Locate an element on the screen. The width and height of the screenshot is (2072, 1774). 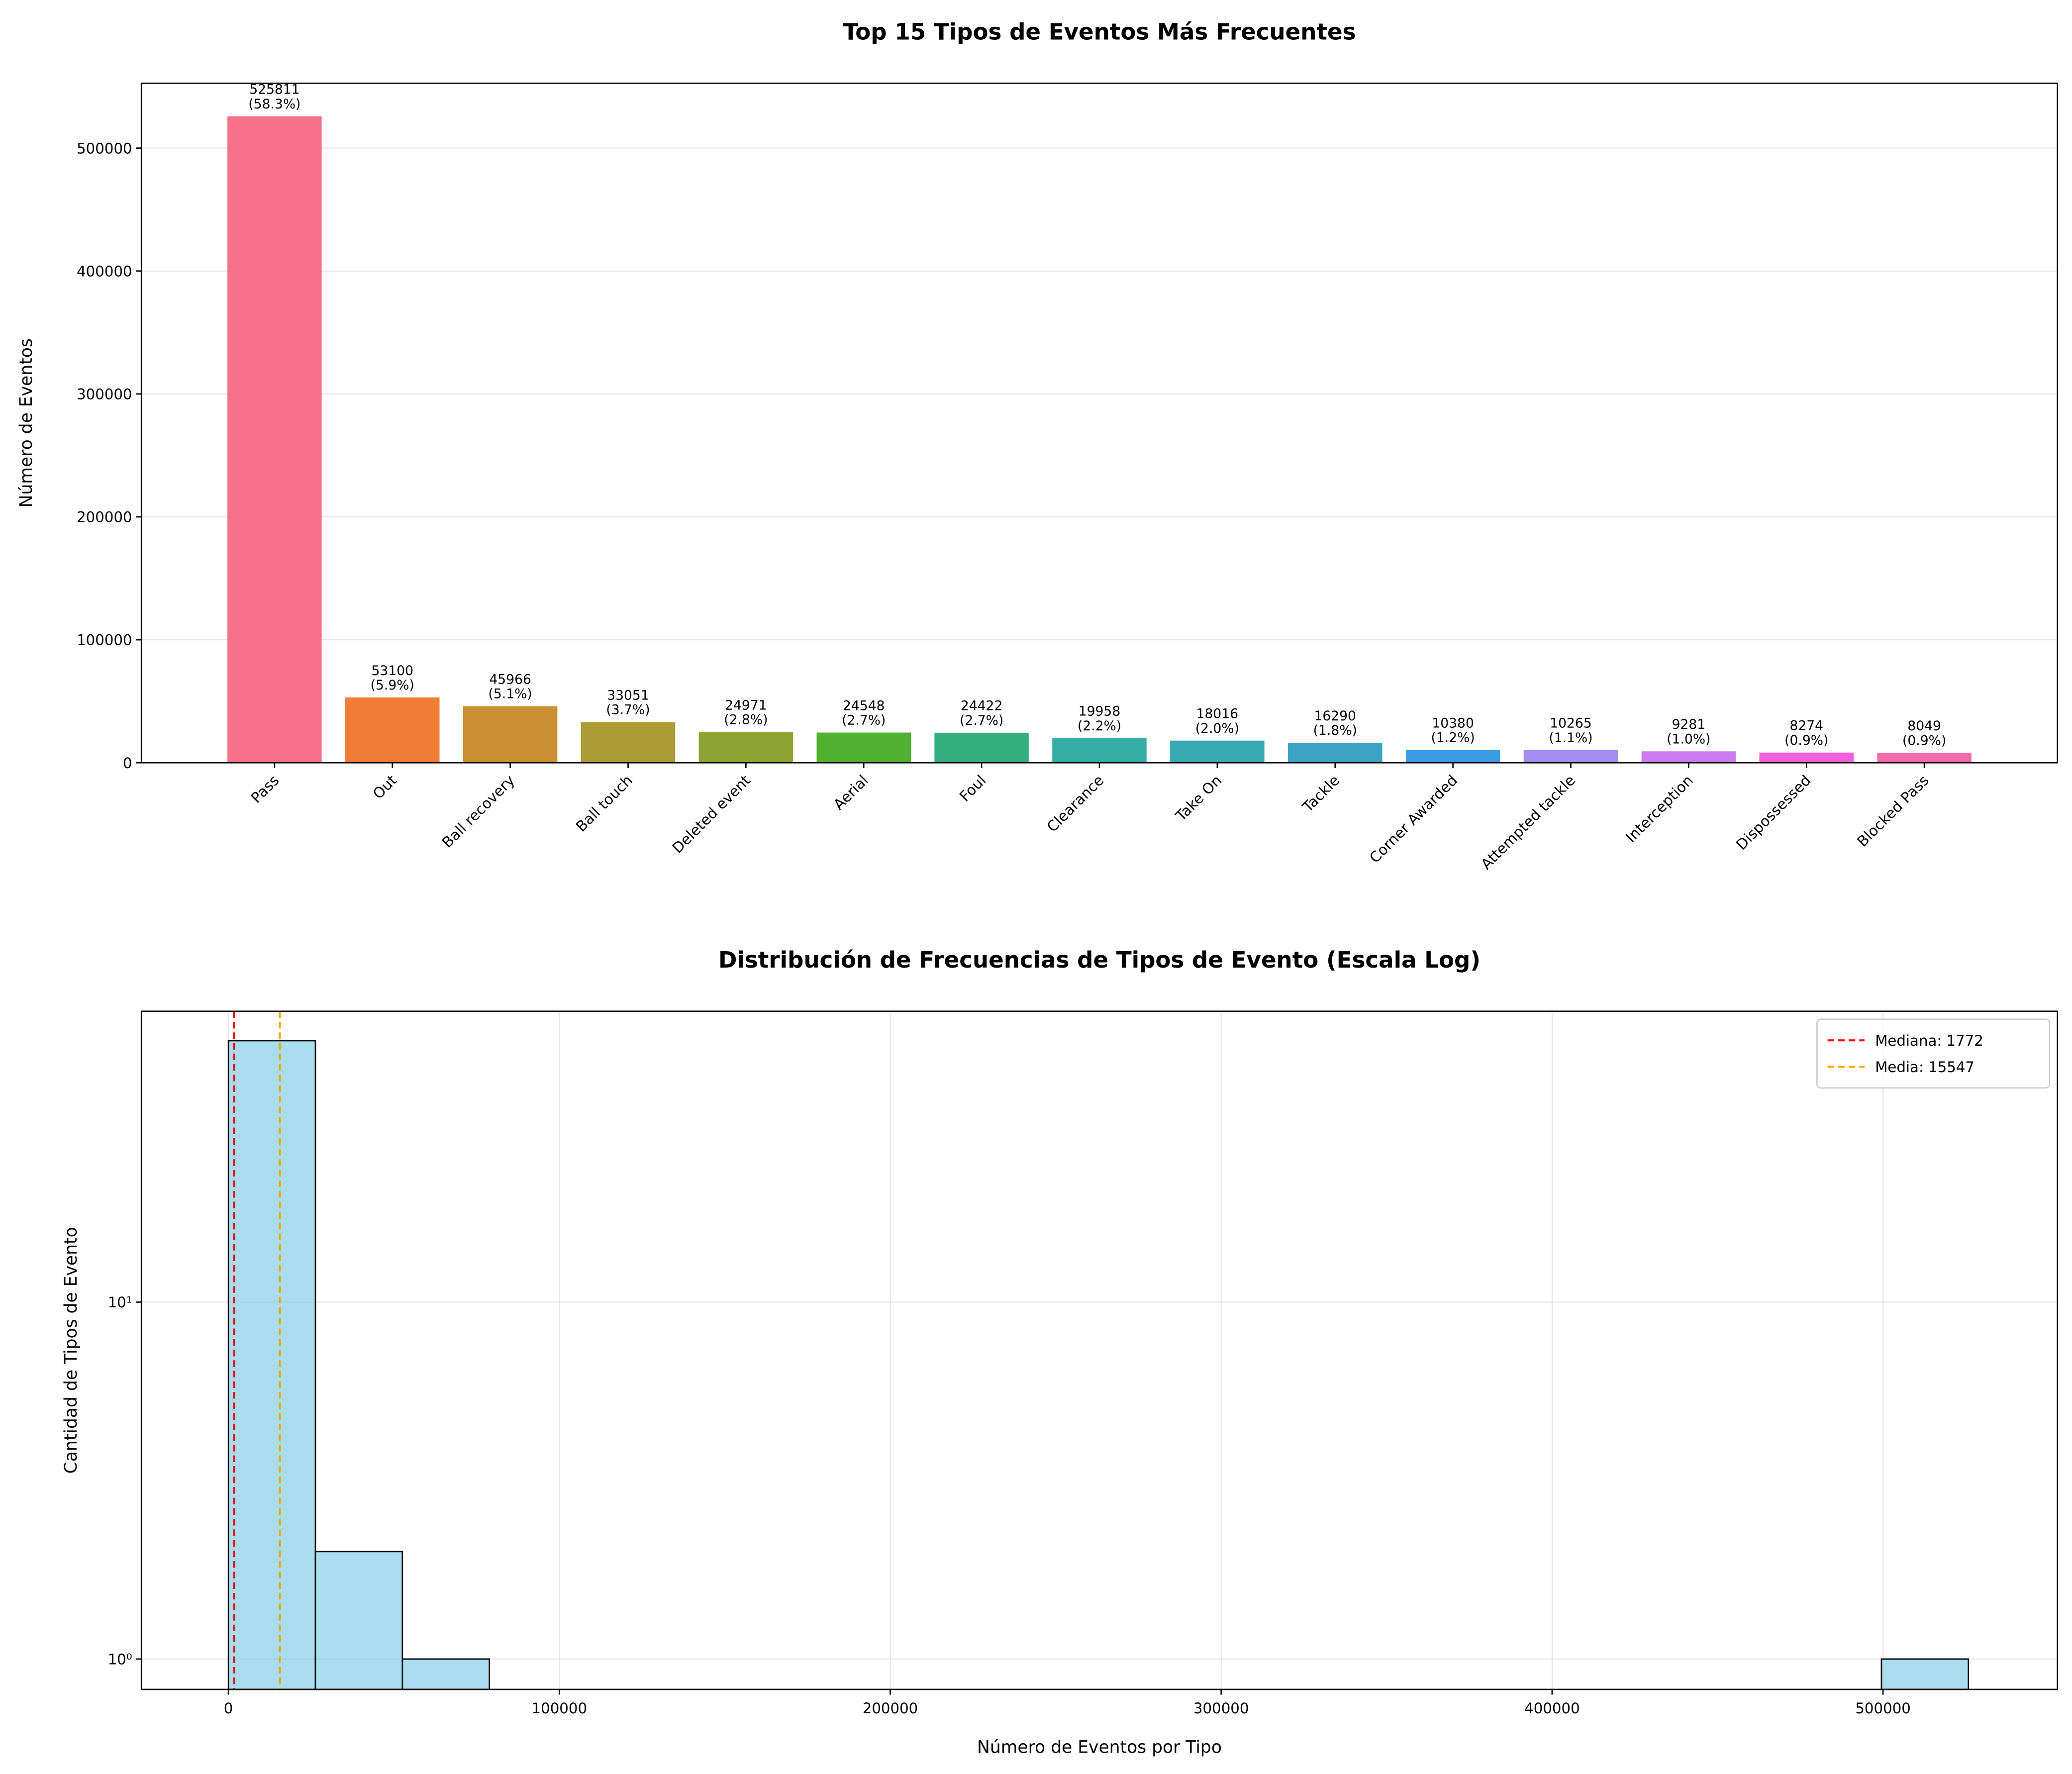
x-tick-label: Pass is located at coordinates (265, 789).